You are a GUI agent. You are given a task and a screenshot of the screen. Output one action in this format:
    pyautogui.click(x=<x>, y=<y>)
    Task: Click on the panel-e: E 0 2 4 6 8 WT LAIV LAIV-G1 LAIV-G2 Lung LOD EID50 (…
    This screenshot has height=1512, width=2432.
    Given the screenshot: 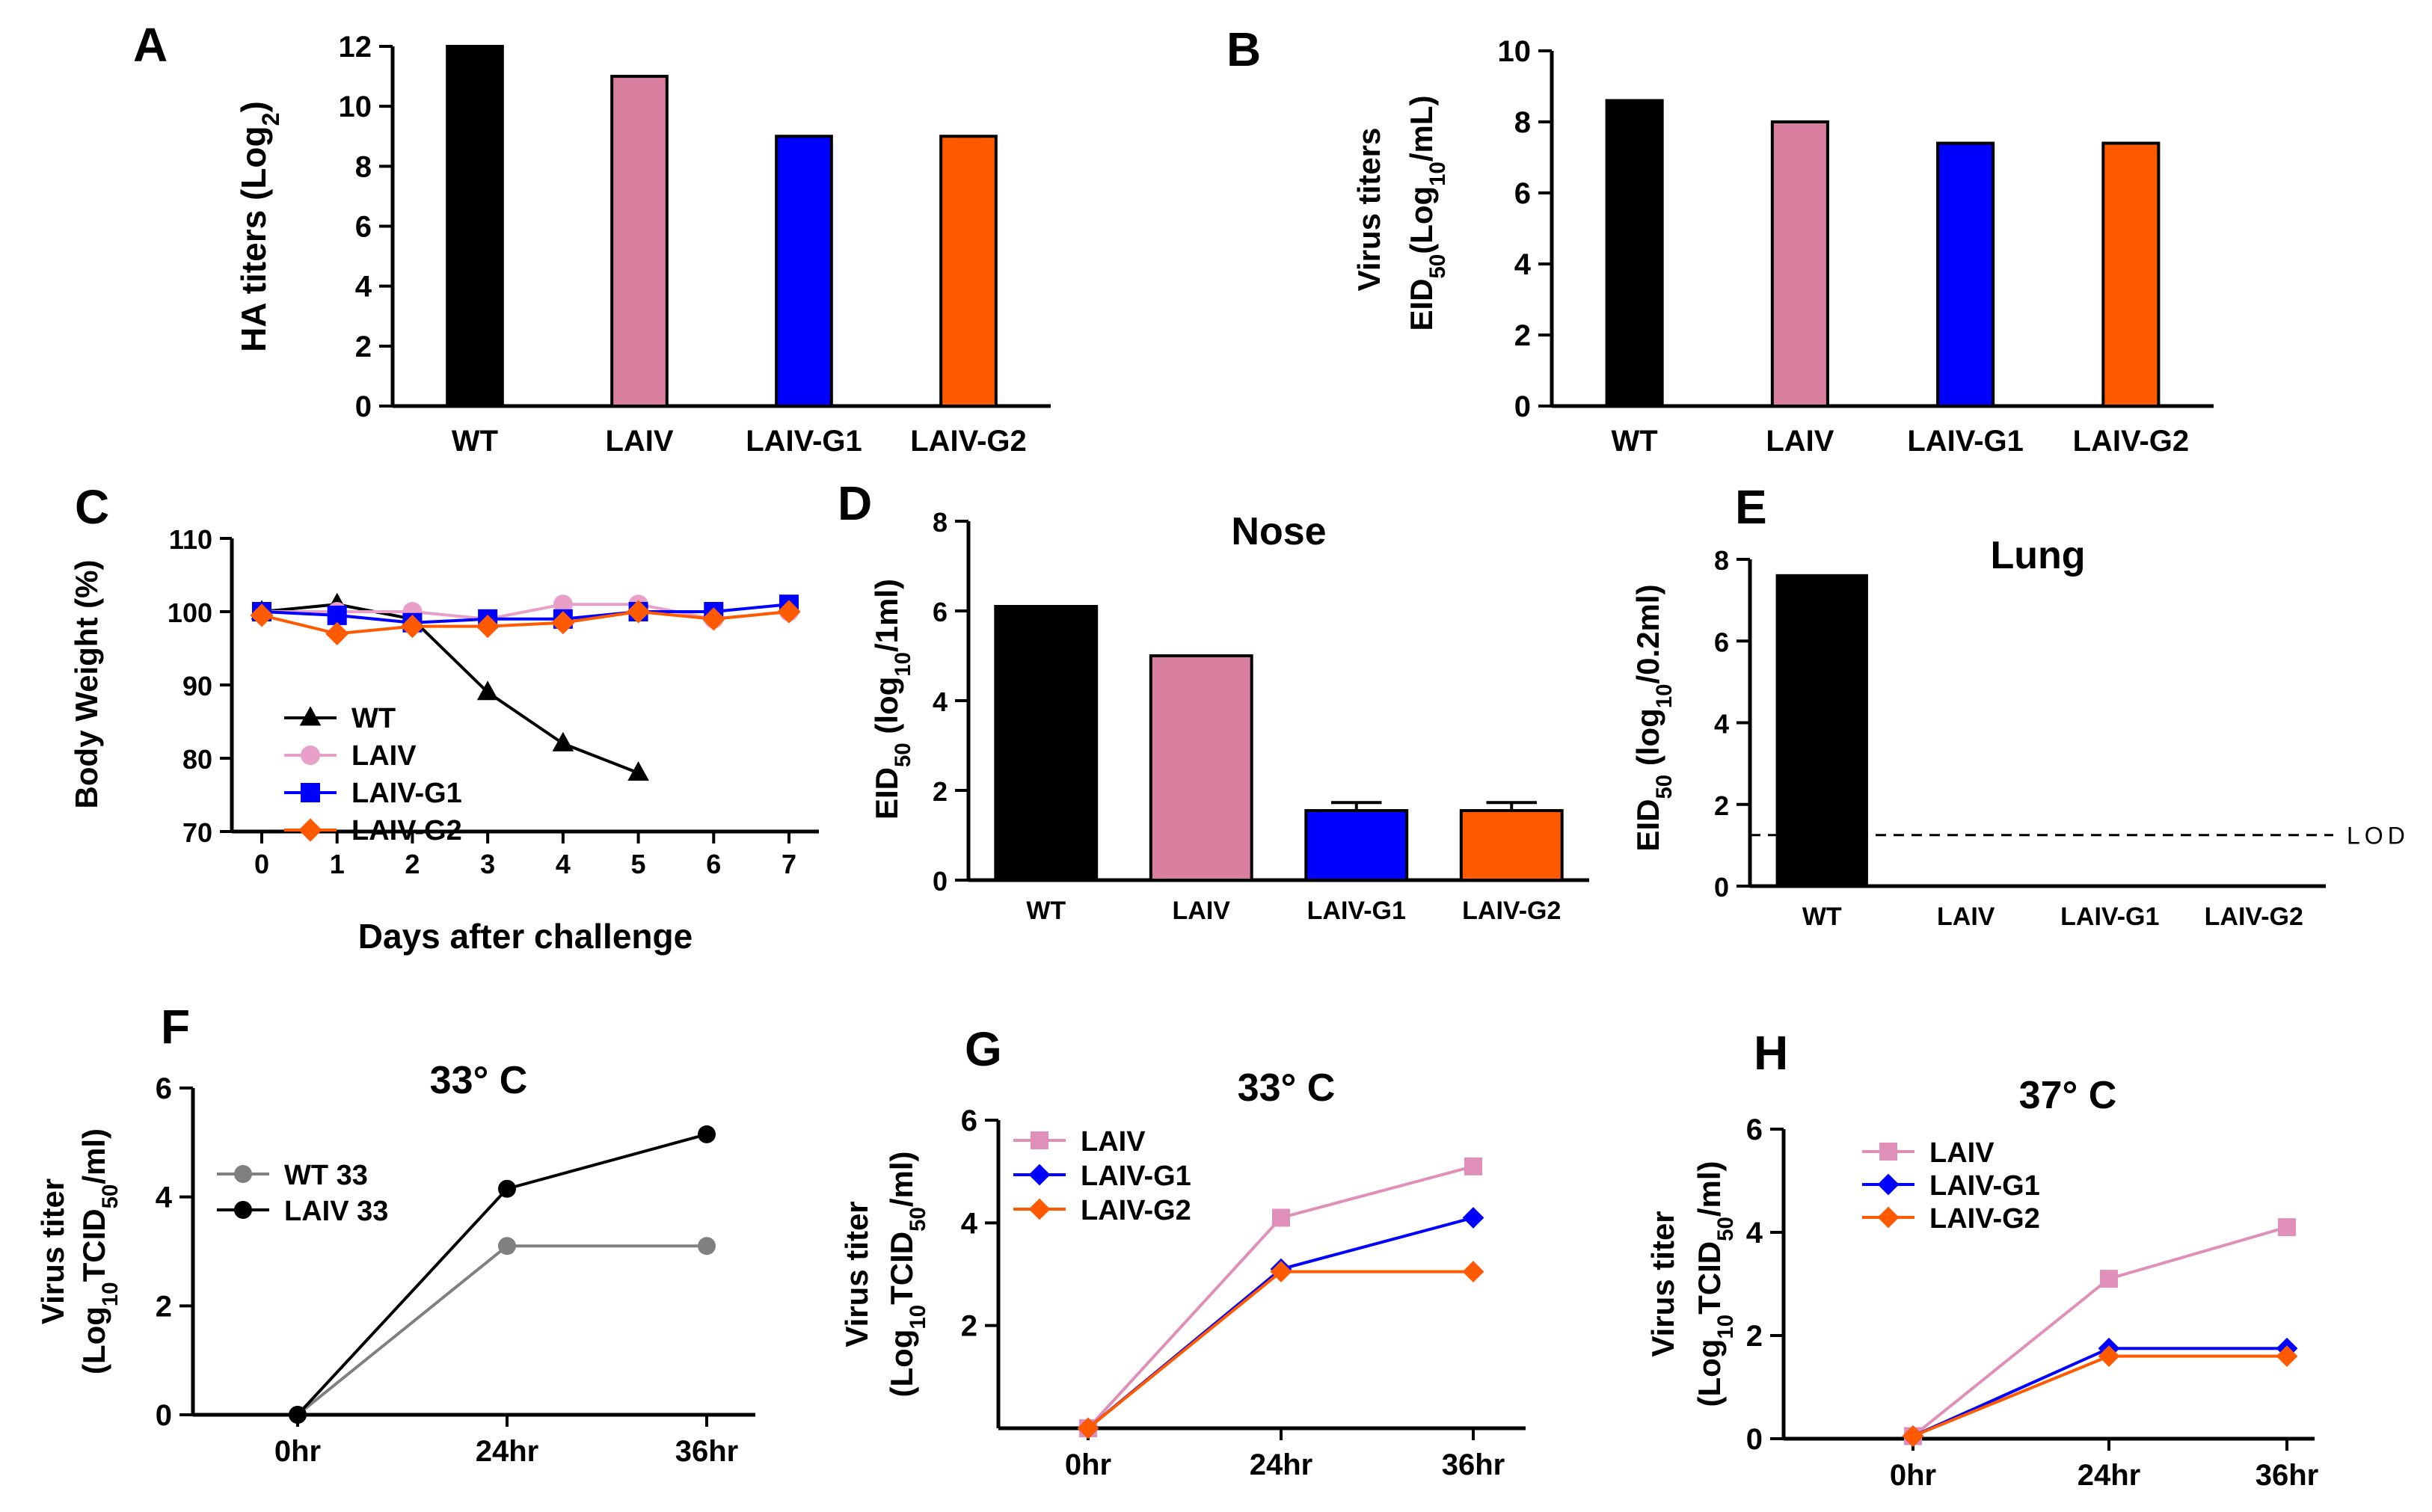 What is the action you would take?
    pyautogui.click(x=2020, y=705)
    